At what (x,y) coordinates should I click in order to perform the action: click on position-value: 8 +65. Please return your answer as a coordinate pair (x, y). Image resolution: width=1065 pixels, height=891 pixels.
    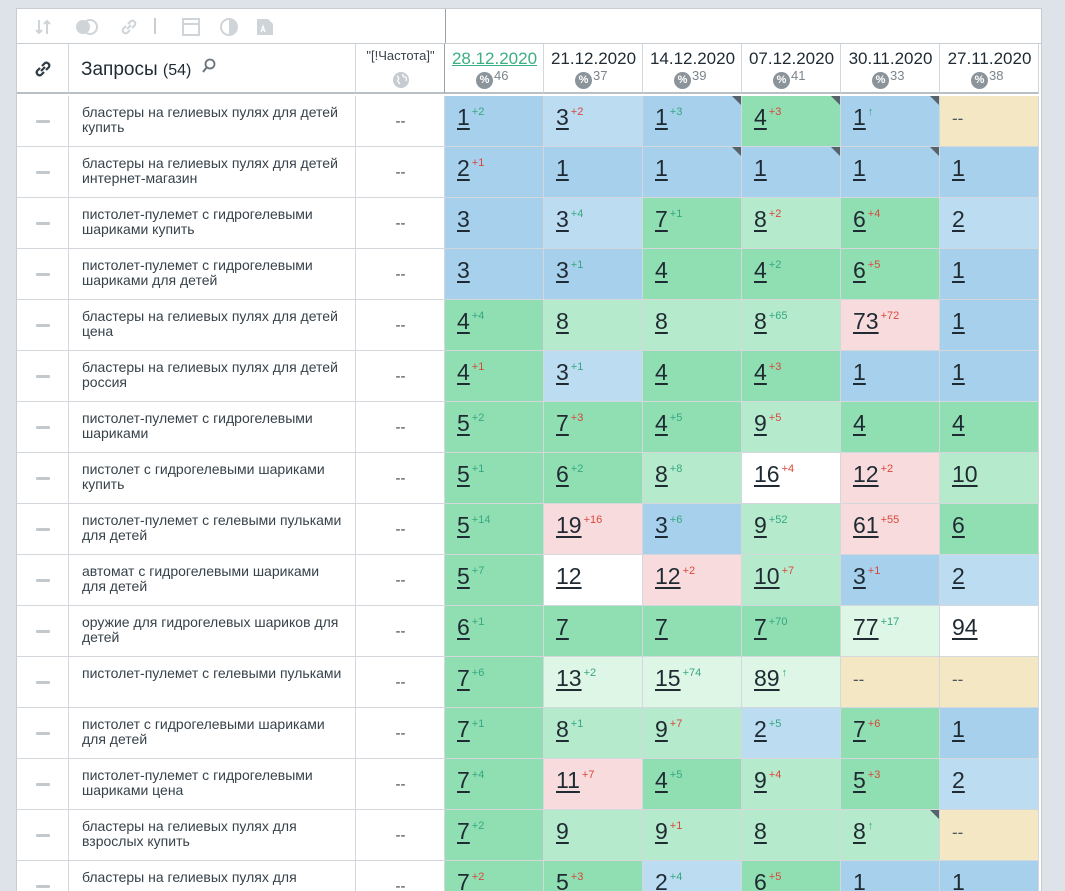
    Looking at the image, I should click on (770, 321).